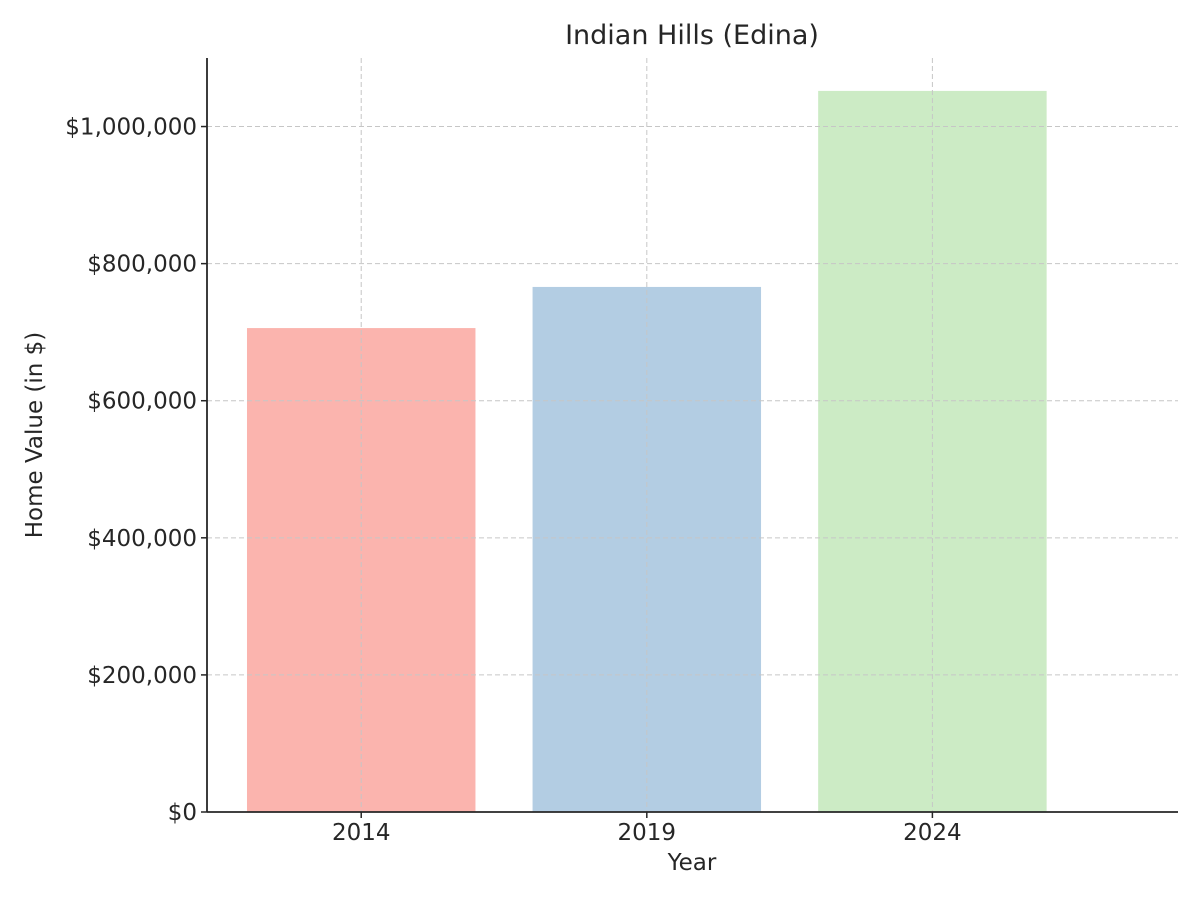 This screenshot has height=905, width=1200. What do you see at coordinates (35, 435) in the screenshot?
I see `y-axis-label: Home Value (in $)` at bounding box center [35, 435].